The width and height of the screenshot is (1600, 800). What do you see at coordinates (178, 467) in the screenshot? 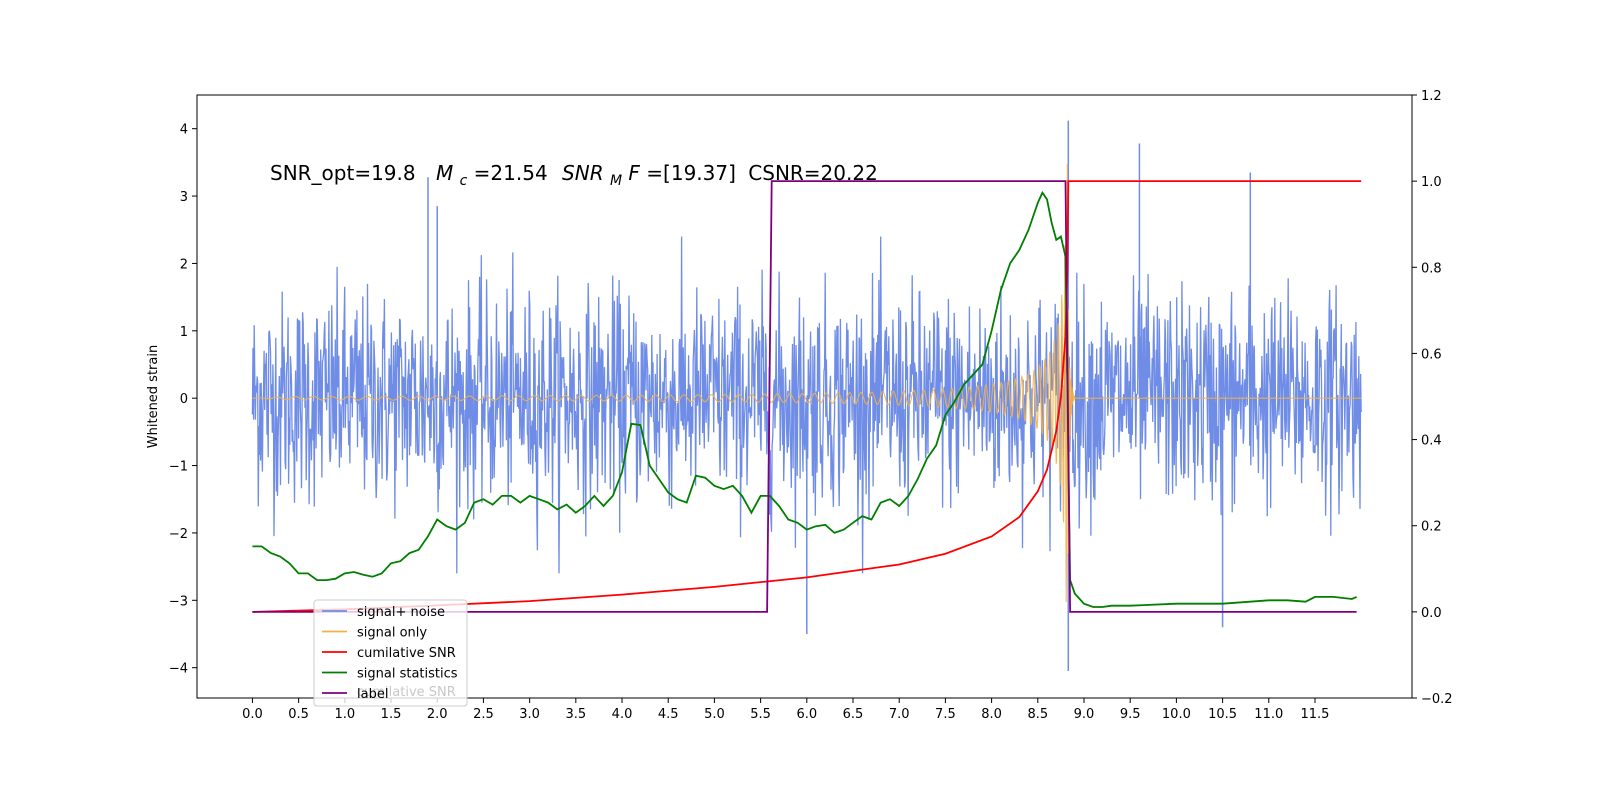
I see `y-tick-label-left: −1` at bounding box center [178, 467].